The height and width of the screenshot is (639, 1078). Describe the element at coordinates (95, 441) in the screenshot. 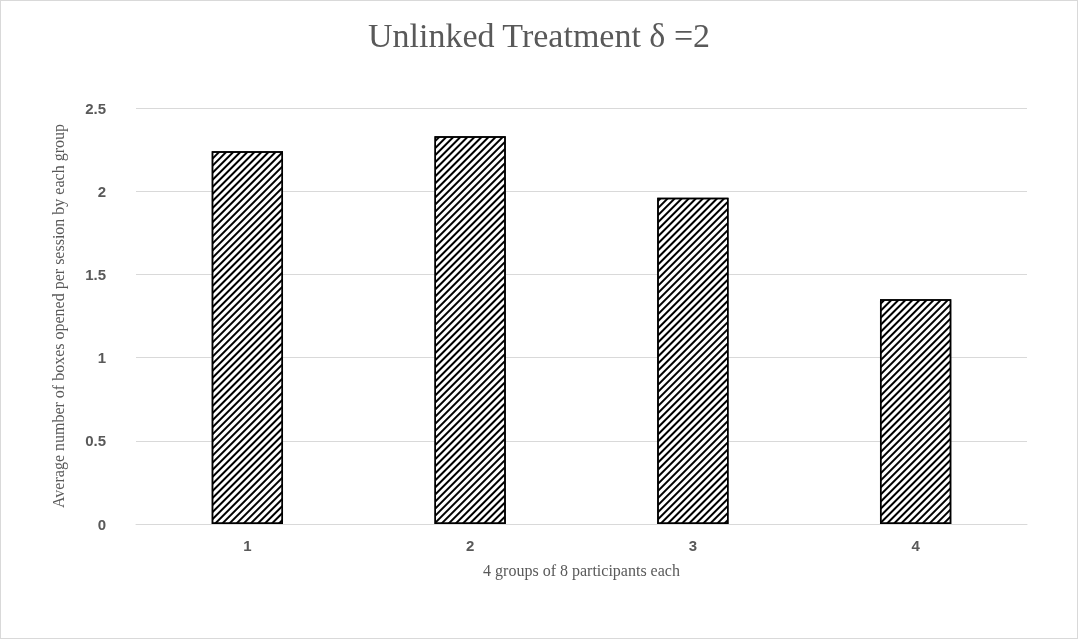

I see `y-tick-label: 0.5` at that location.